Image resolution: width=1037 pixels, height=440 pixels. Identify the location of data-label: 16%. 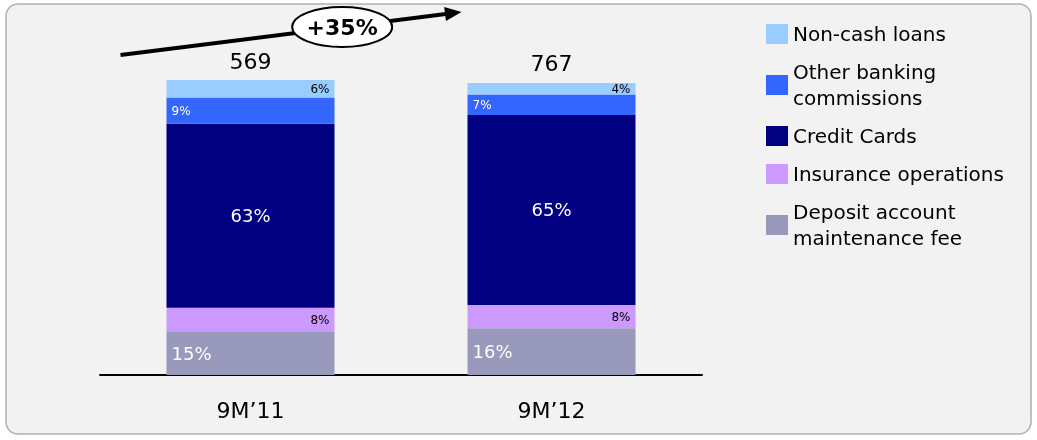
(492, 352).